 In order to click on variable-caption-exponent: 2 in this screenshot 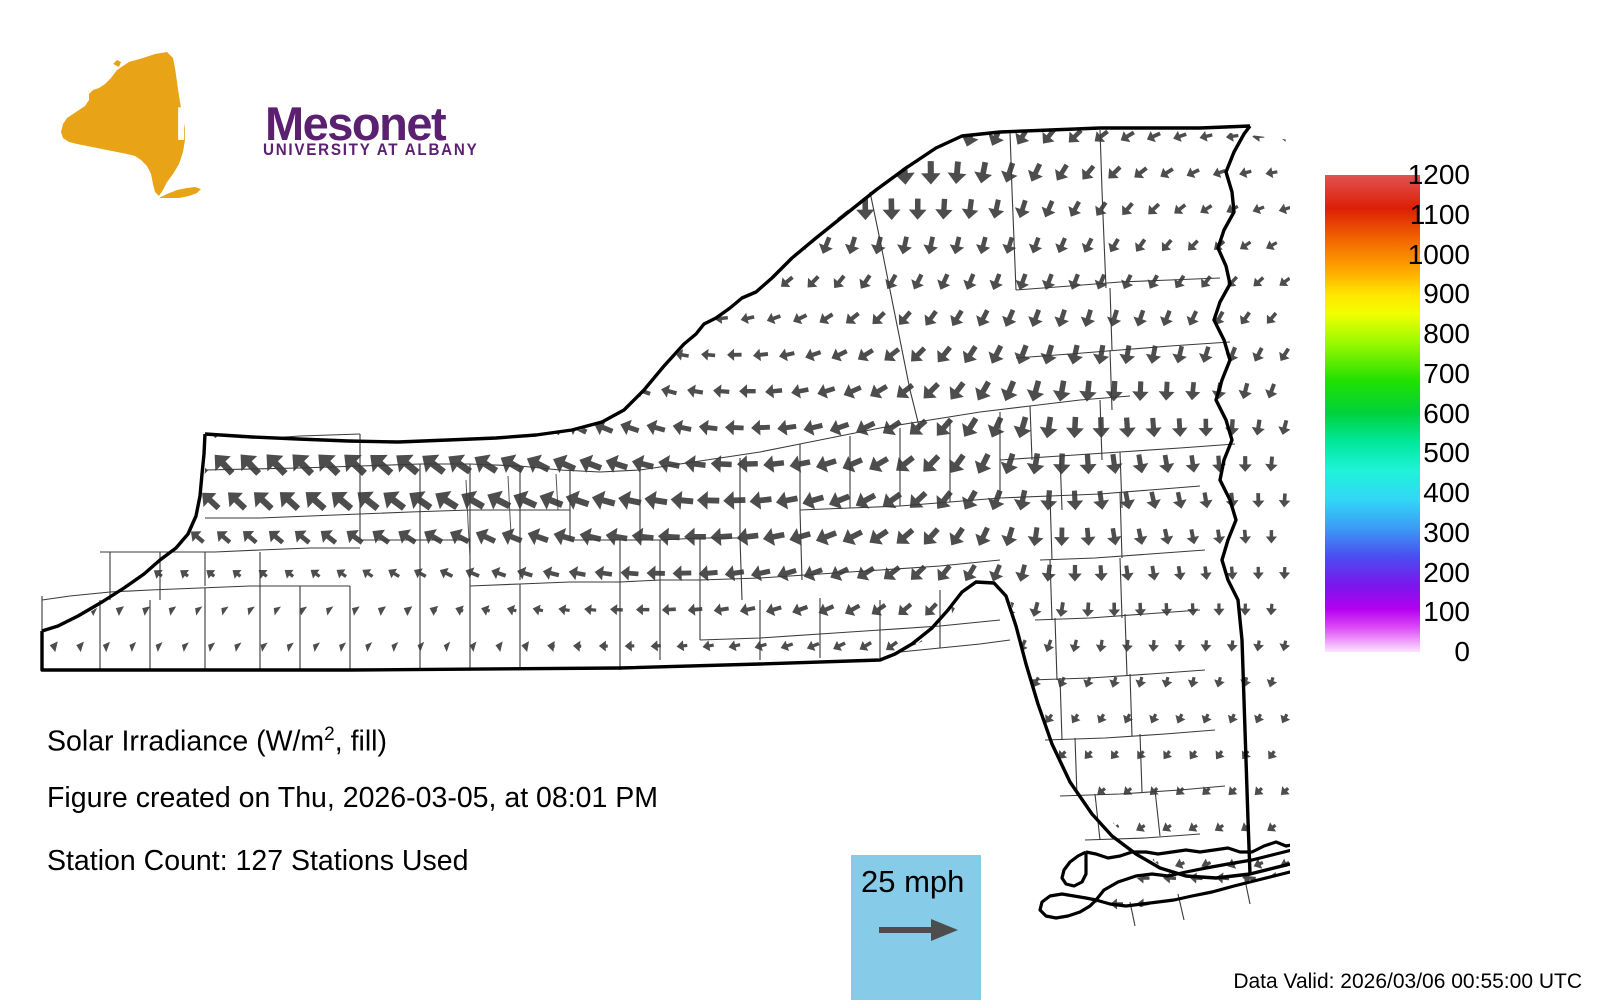, I will do `click(329, 734)`.